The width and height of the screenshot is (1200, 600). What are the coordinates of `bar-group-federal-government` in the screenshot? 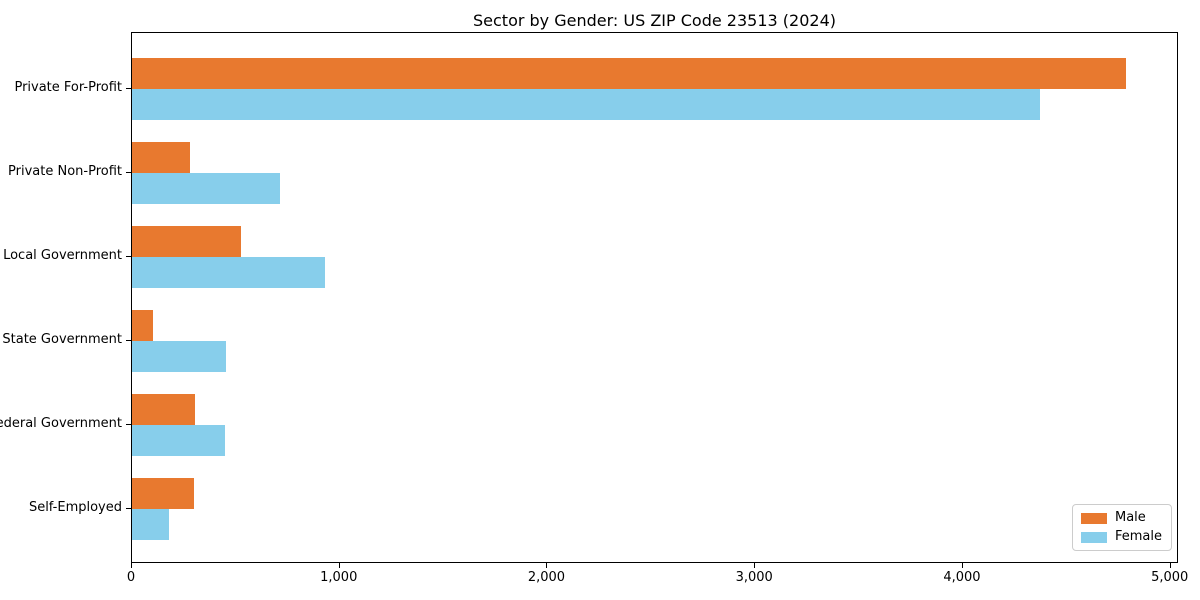 It's located at (654, 425).